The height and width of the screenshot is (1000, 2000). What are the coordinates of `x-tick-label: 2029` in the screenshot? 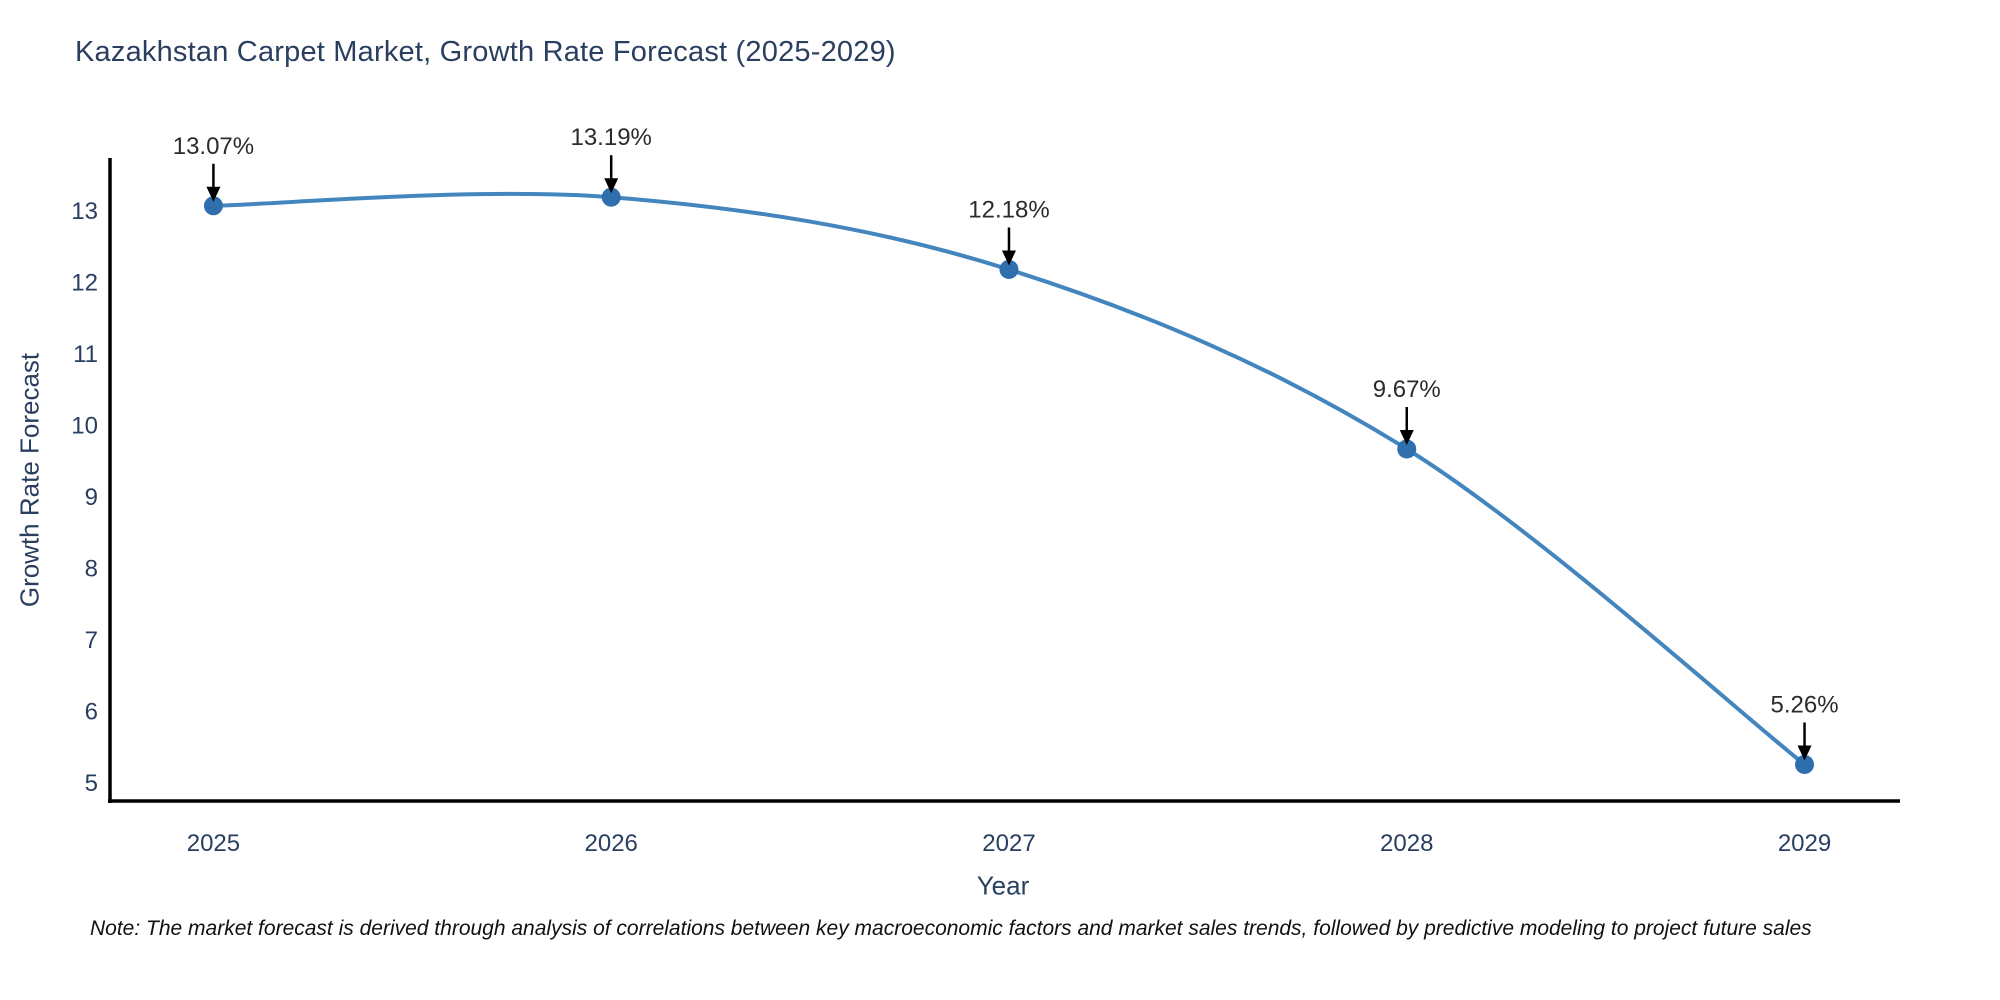 It's located at (1804, 843).